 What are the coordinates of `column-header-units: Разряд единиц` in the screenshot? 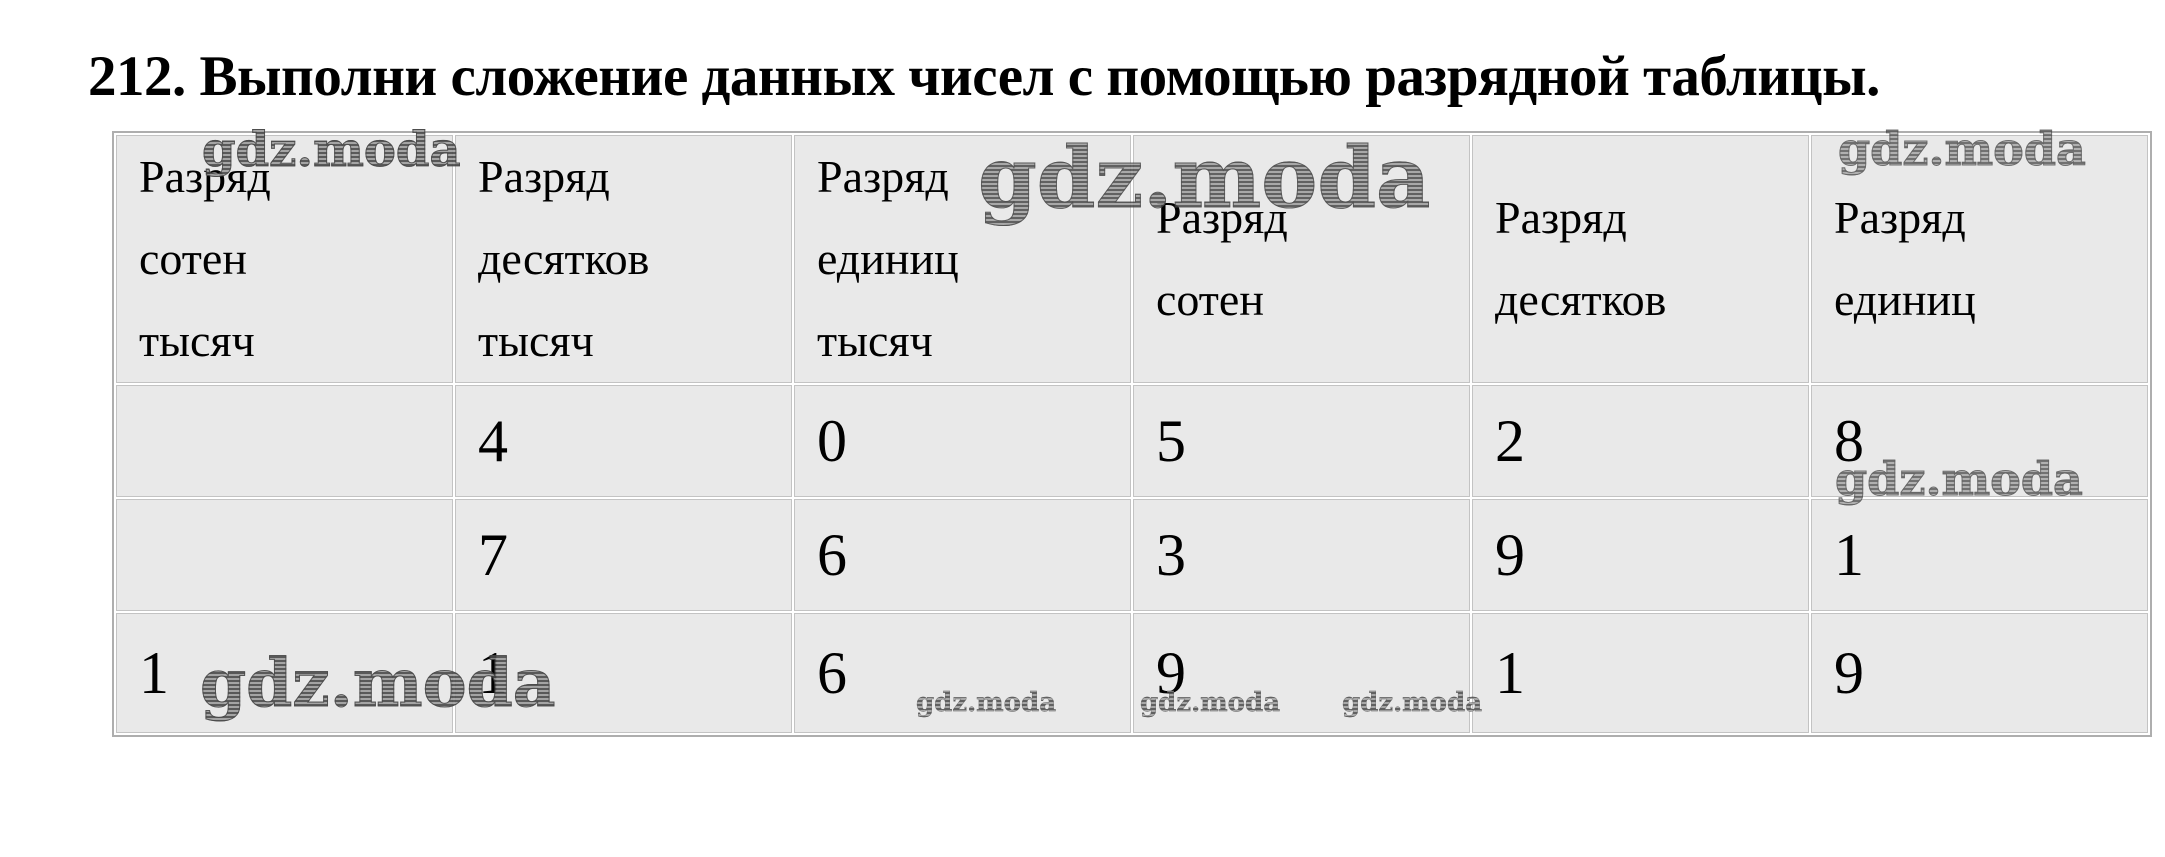 It's located at (1979, 259).